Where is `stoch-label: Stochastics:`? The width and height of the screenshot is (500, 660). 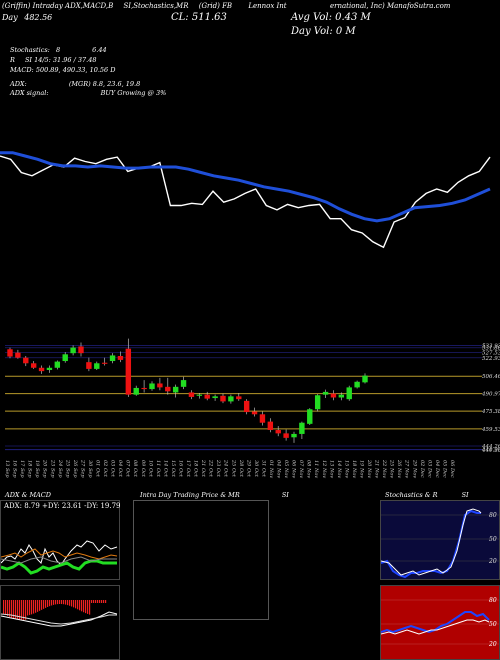
stoch-label: Stochastics: is located at coordinates (30, 50).